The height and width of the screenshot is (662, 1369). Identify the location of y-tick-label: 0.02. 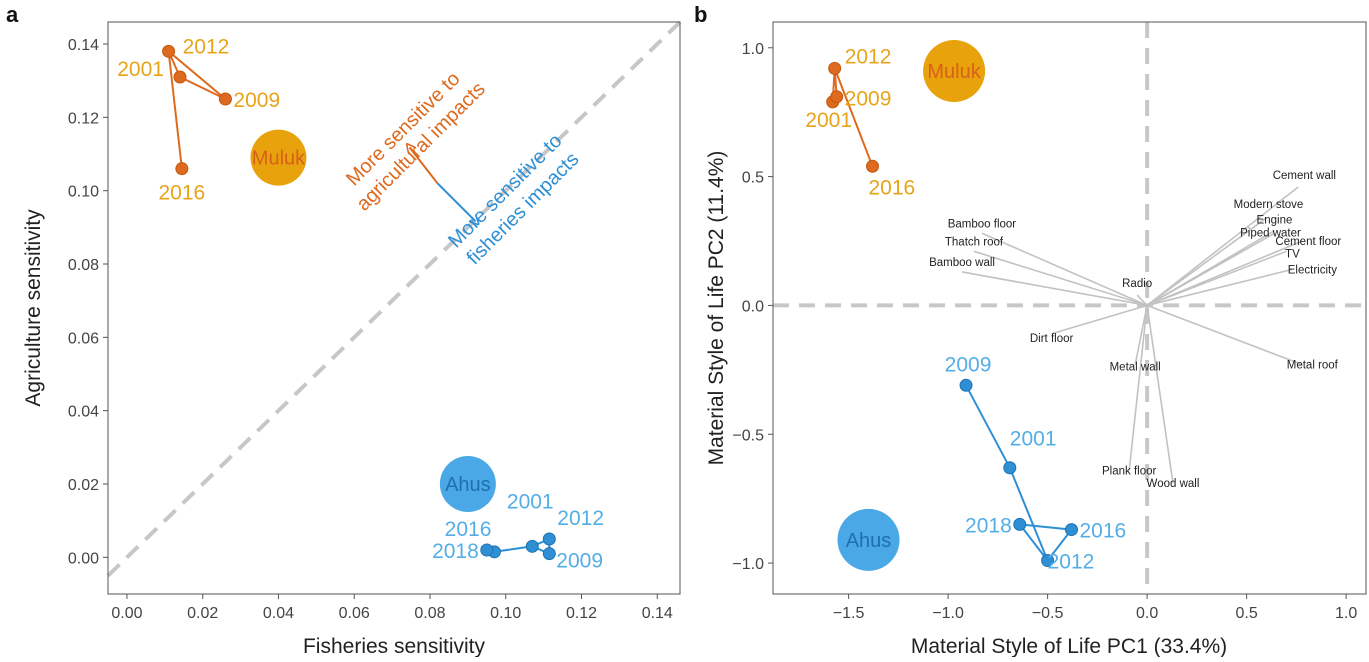
(83, 485).